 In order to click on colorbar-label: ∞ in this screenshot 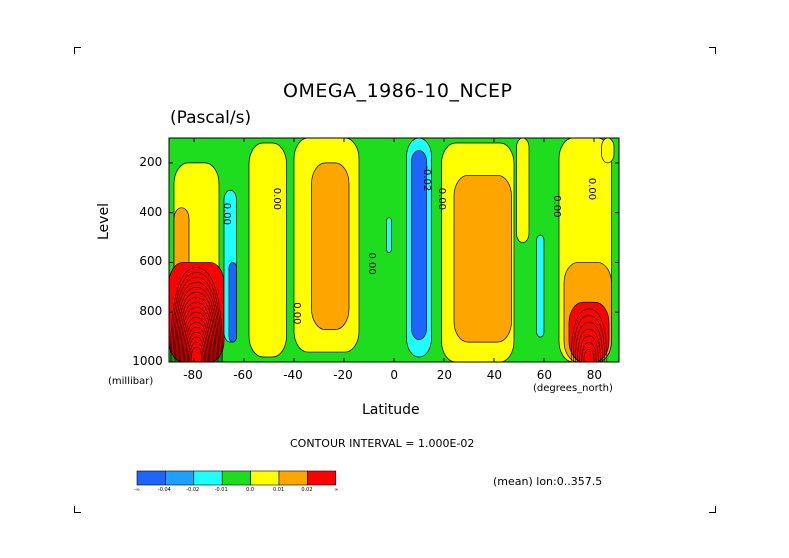, I will do `click(336, 490)`.